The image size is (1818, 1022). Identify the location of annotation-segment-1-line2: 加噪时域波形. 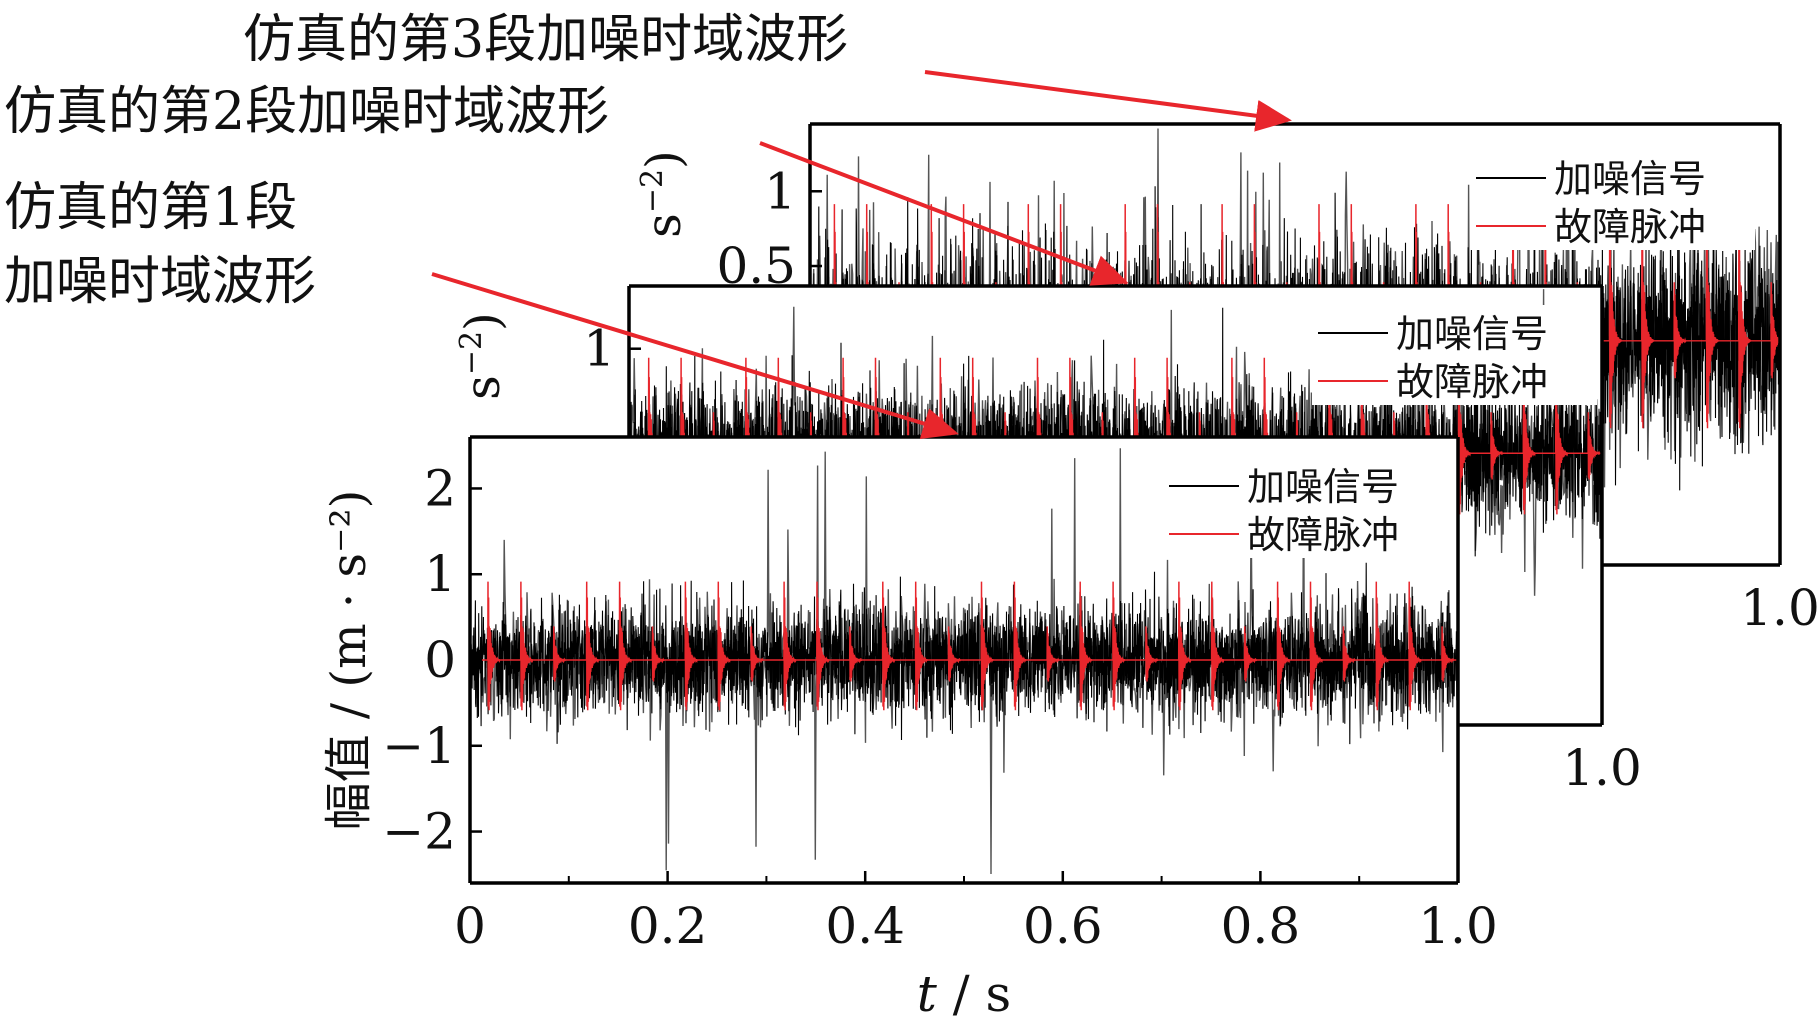
(160, 282).